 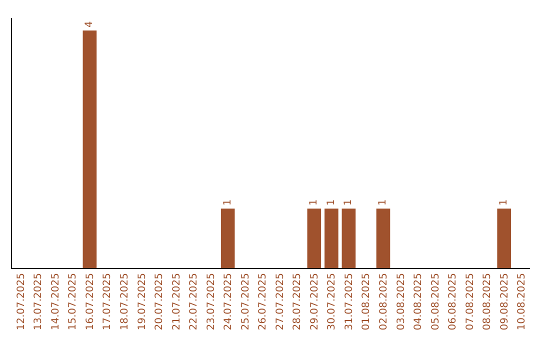 What do you see at coordinates (108, 301) in the screenshot?
I see `x-tick-label: 17.07.2025` at bounding box center [108, 301].